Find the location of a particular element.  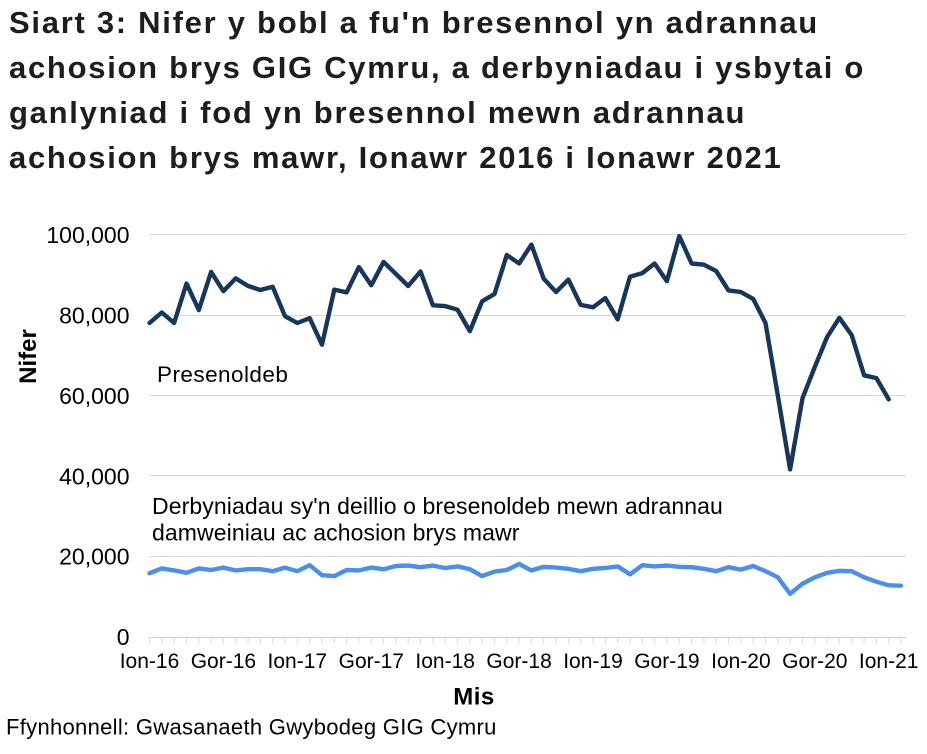

svg-text: 40,000 is located at coordinates (94, 476).